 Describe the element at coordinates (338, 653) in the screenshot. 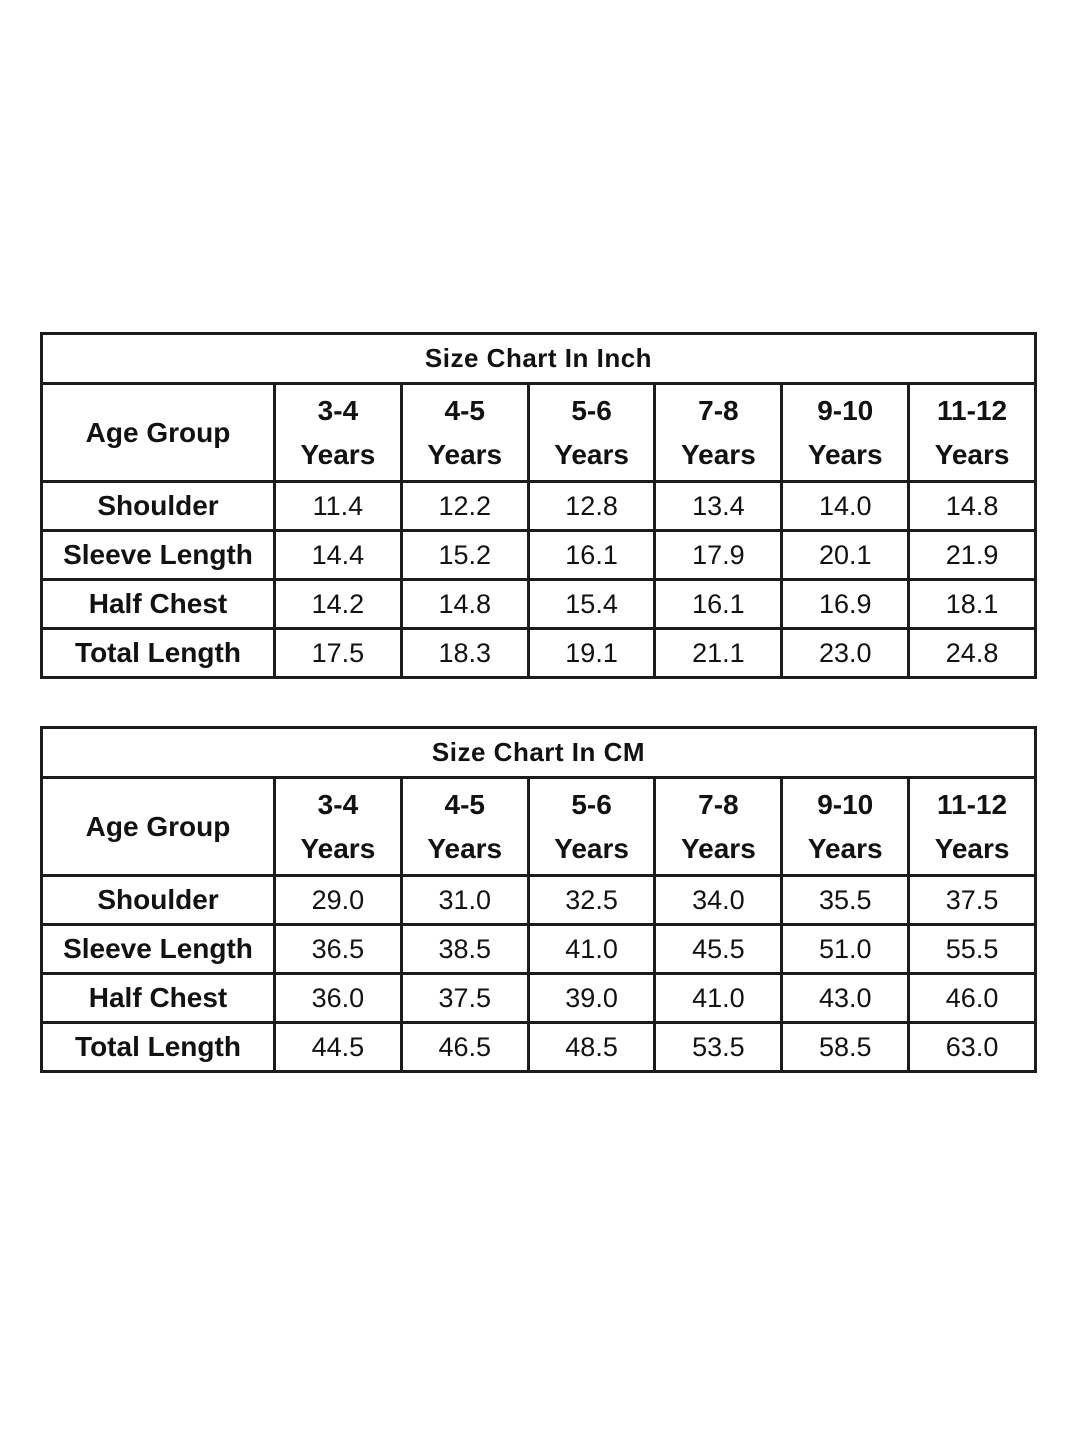

I see `measurement-value-cell: 17.5` at that location.